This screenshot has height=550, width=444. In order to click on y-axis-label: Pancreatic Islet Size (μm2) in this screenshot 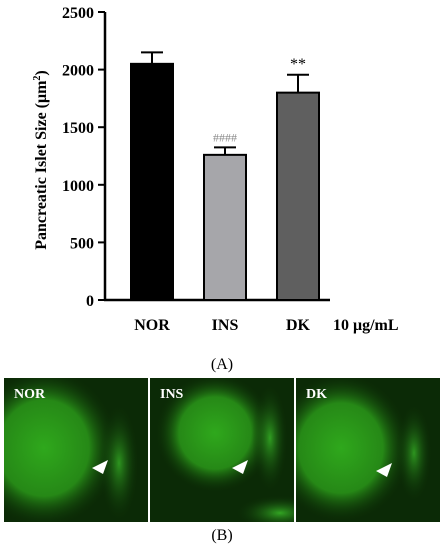, I will do `click(41, 160)`.